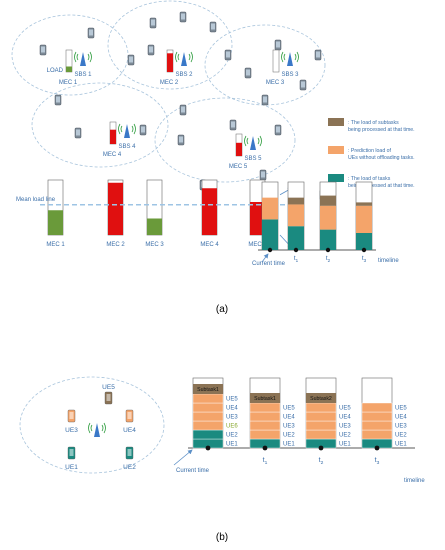 Image resolution: width=445 pixels, height=550 pixels. I want to click on caption-b: (b), so click(222, 537).